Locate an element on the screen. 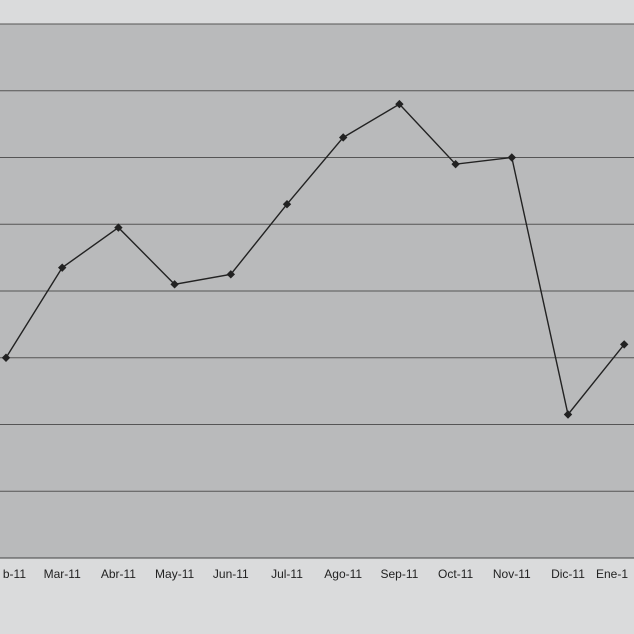 The width and height of the screenshot is (634, 634). x-tick-label: Sep-11 is located at coordinates (399, 574).